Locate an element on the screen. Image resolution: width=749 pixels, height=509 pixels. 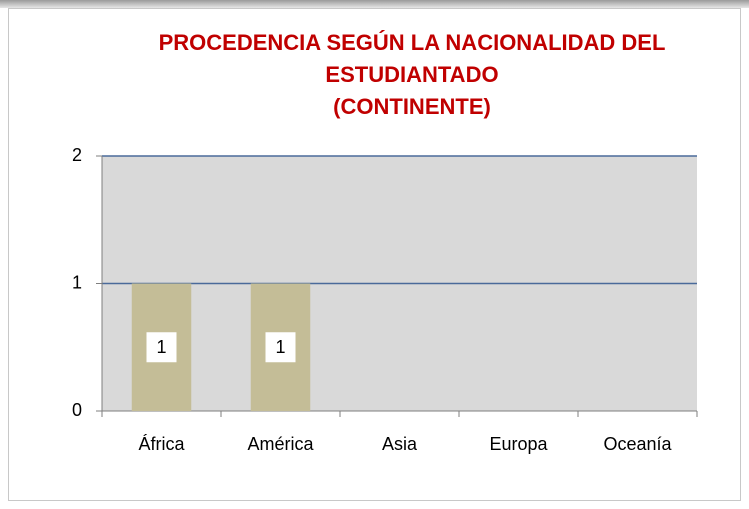
chart-title: (CONTINENTE) is located at coordinates (412, 106).